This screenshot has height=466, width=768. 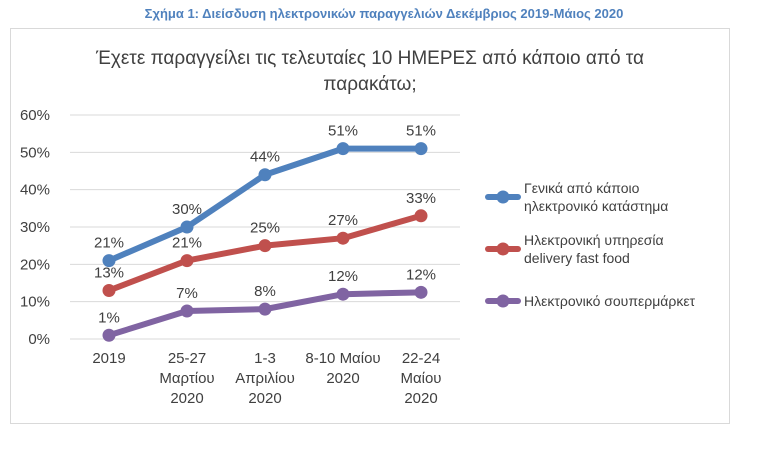 I want to click on data-label: 30%, so click(x=187, y=209).